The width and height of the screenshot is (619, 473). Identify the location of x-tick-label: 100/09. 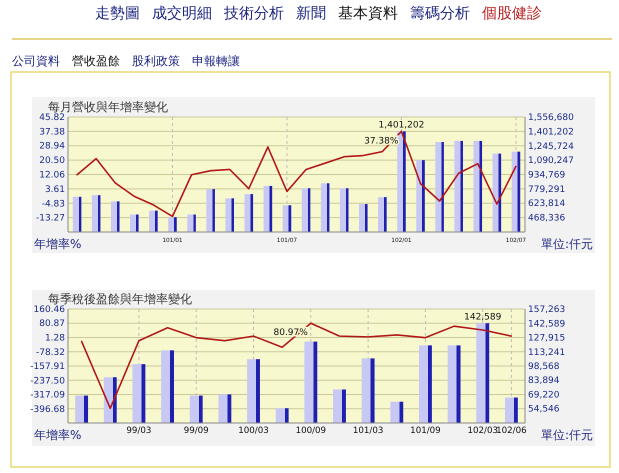
(311, 431).